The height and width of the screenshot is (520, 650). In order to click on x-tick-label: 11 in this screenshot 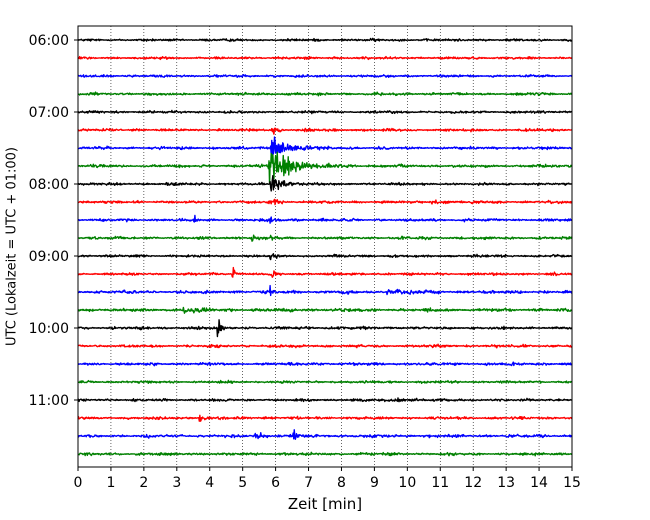, I will do `click(440, 483)`.